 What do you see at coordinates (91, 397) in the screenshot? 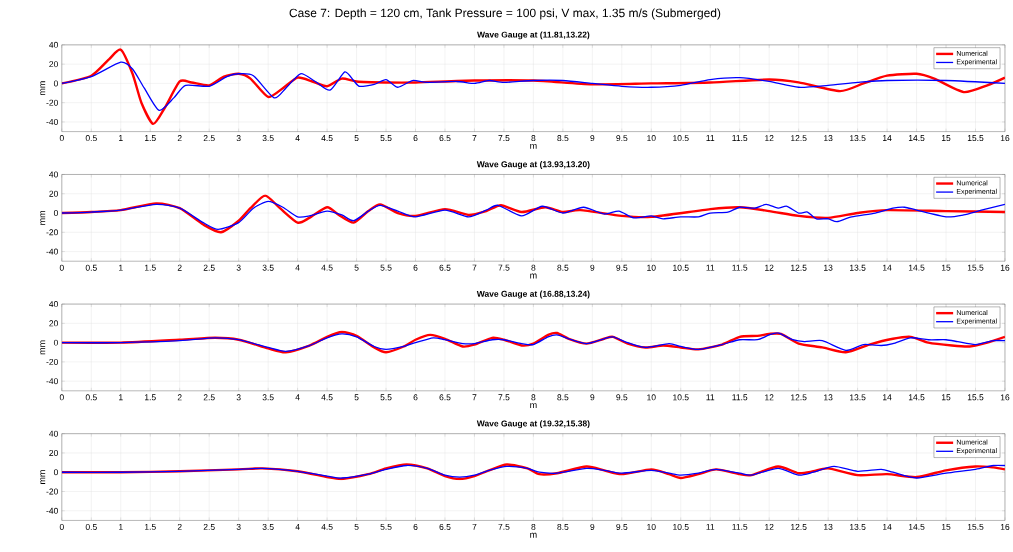
I see `x-tick-label: 0.5` at bounding box center [91, 397].